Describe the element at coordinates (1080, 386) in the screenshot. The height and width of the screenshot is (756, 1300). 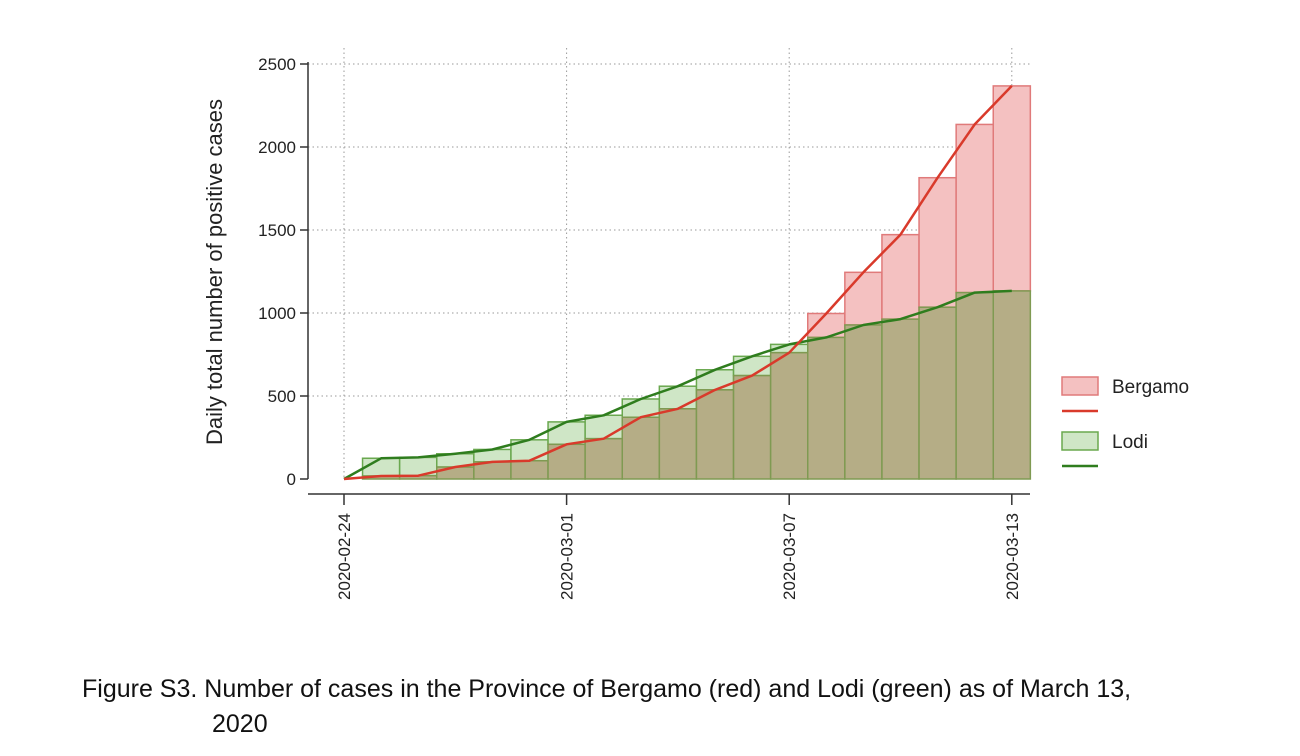
I see `legend-swatch-bergamo` at that location.